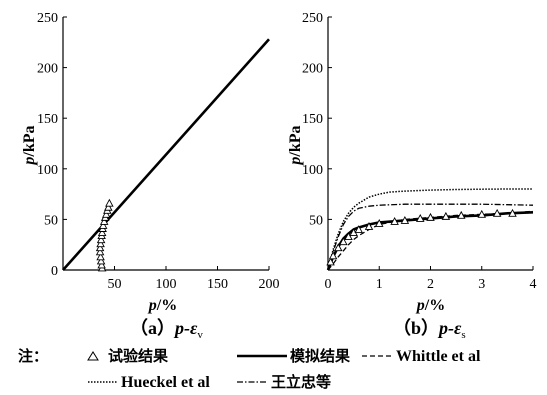 This screenshot has height=395, width=547. Describe the element at coordinates (438, 356) in the screenshot. I see `legend-whittle-label: Whittle et al` at that location.